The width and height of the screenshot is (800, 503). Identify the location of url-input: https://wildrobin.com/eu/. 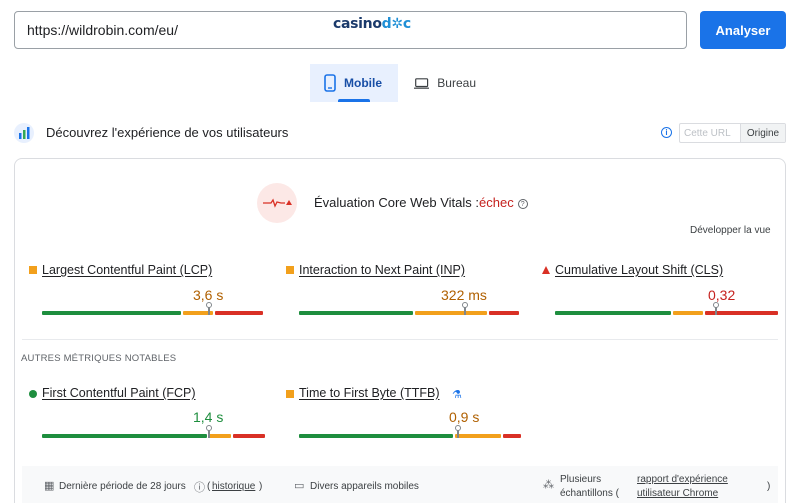
(350, 30).